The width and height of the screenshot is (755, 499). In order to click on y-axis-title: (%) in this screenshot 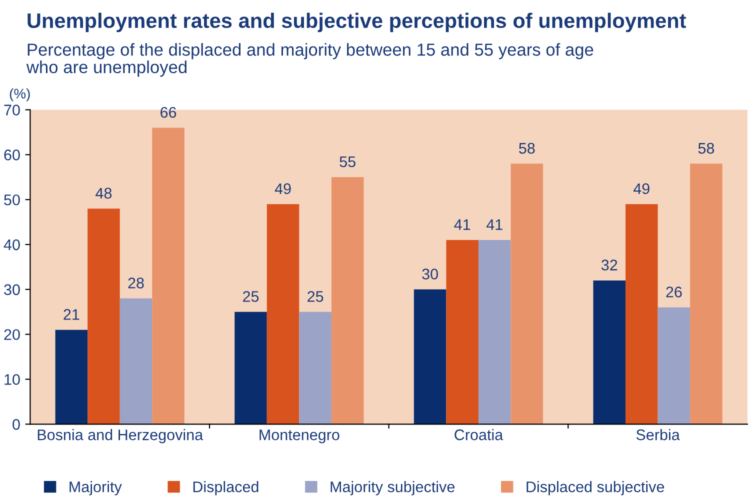, I will do `click(20, 95)`.